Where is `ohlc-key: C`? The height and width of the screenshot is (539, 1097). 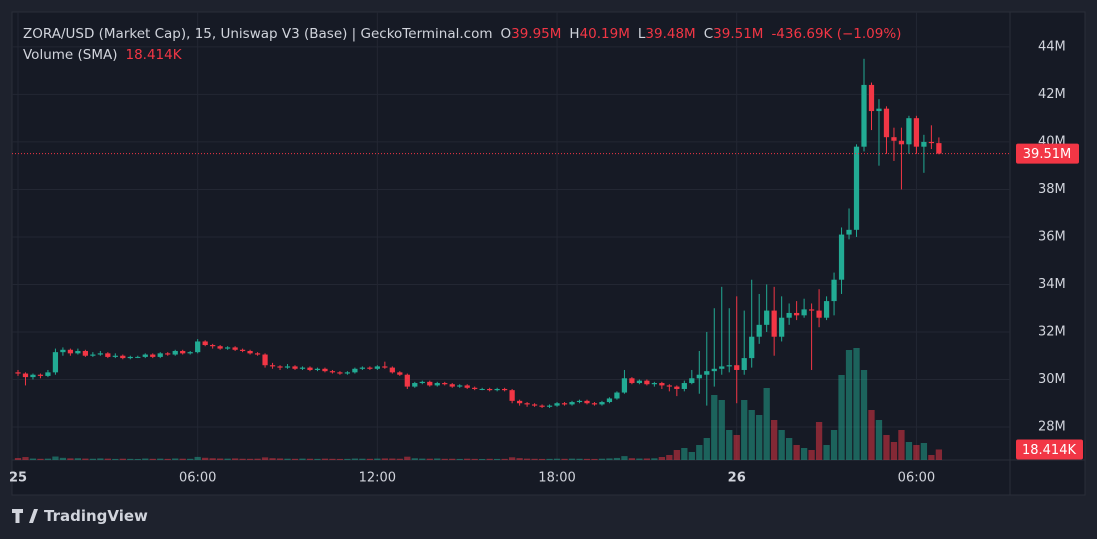 ohlc-key: C is located at coordinates (708, 34).